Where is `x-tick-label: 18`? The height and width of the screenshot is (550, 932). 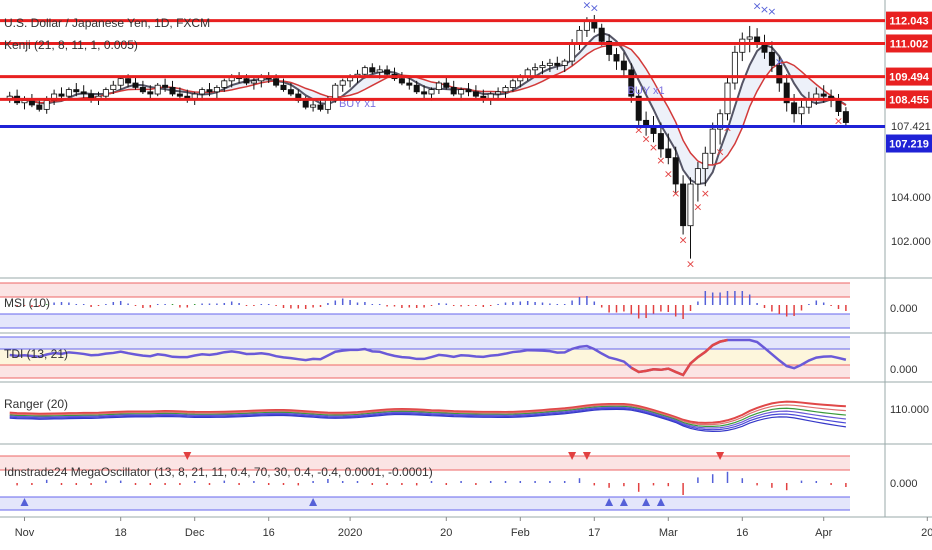
x-tick-label: 18 is located at coordinates (121, 533).